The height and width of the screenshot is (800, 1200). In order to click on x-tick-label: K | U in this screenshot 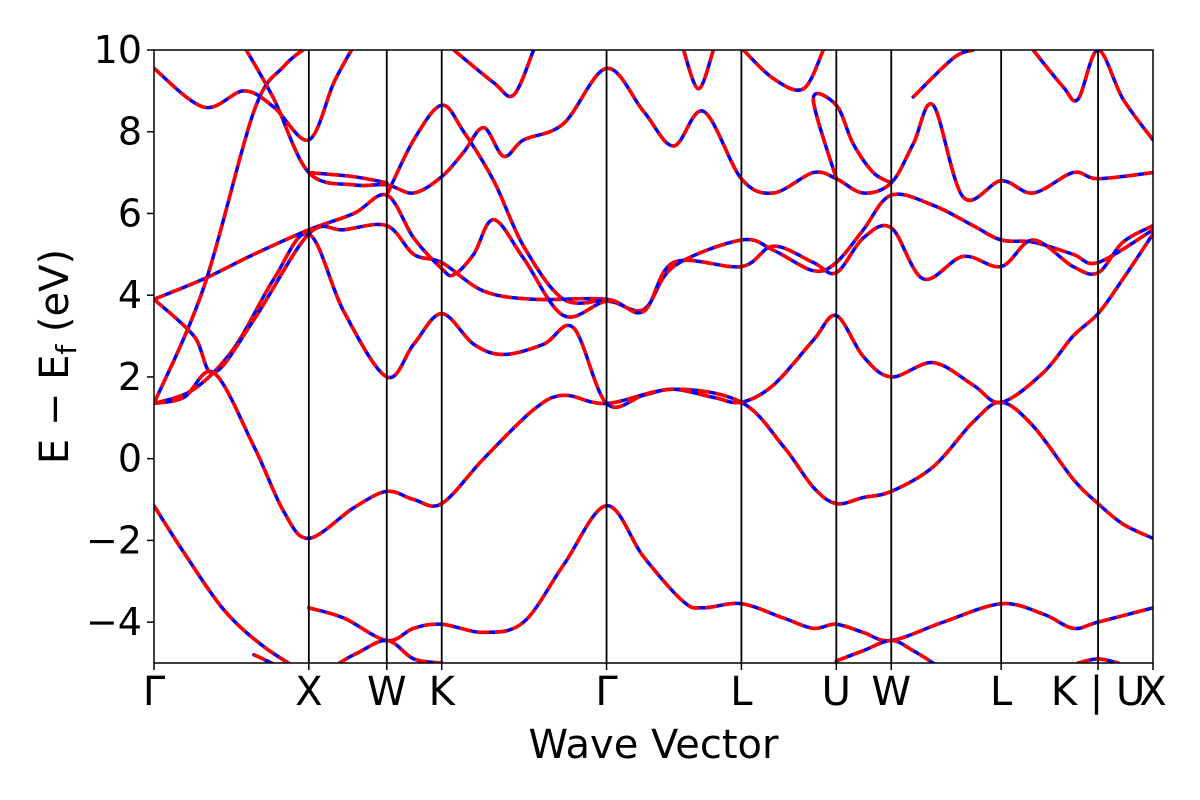, I will do `click(1098, 692)`.